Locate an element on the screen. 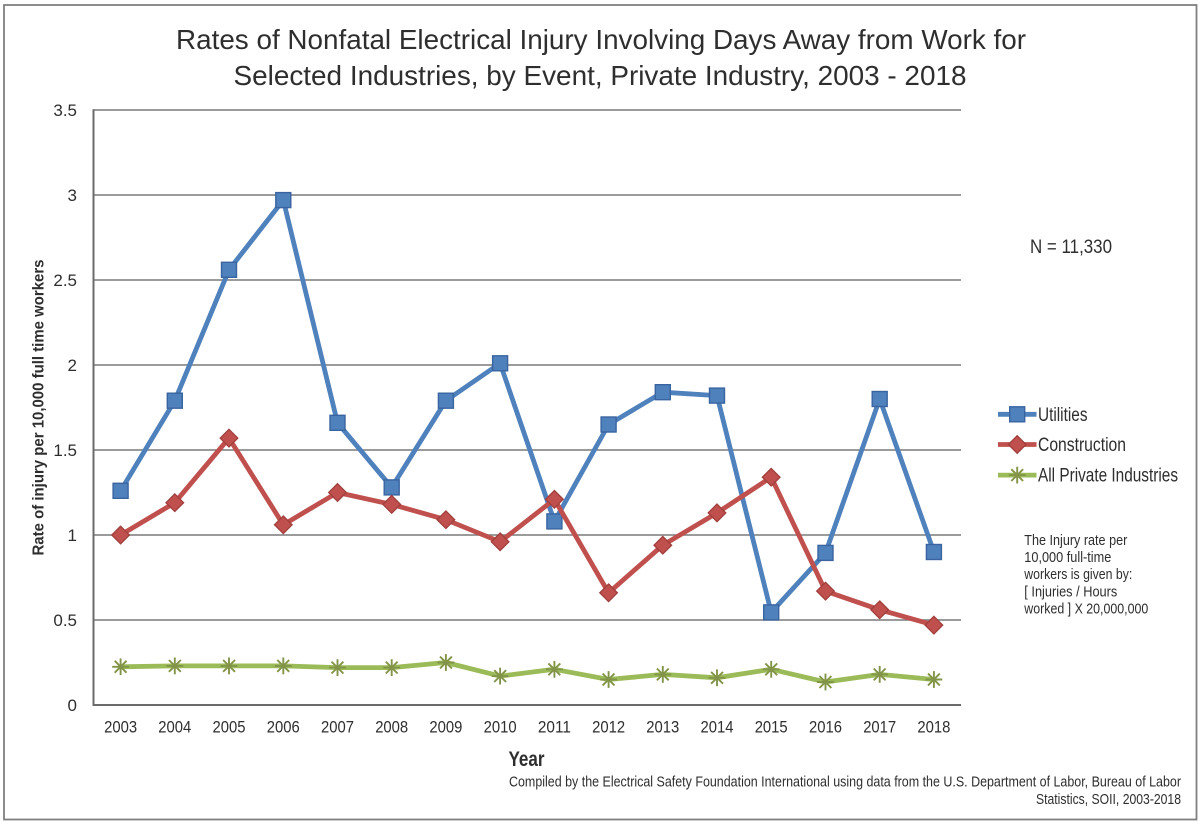 The image size is (1200, 832). svg-text: Construction is located at coordinates (1082, 445).